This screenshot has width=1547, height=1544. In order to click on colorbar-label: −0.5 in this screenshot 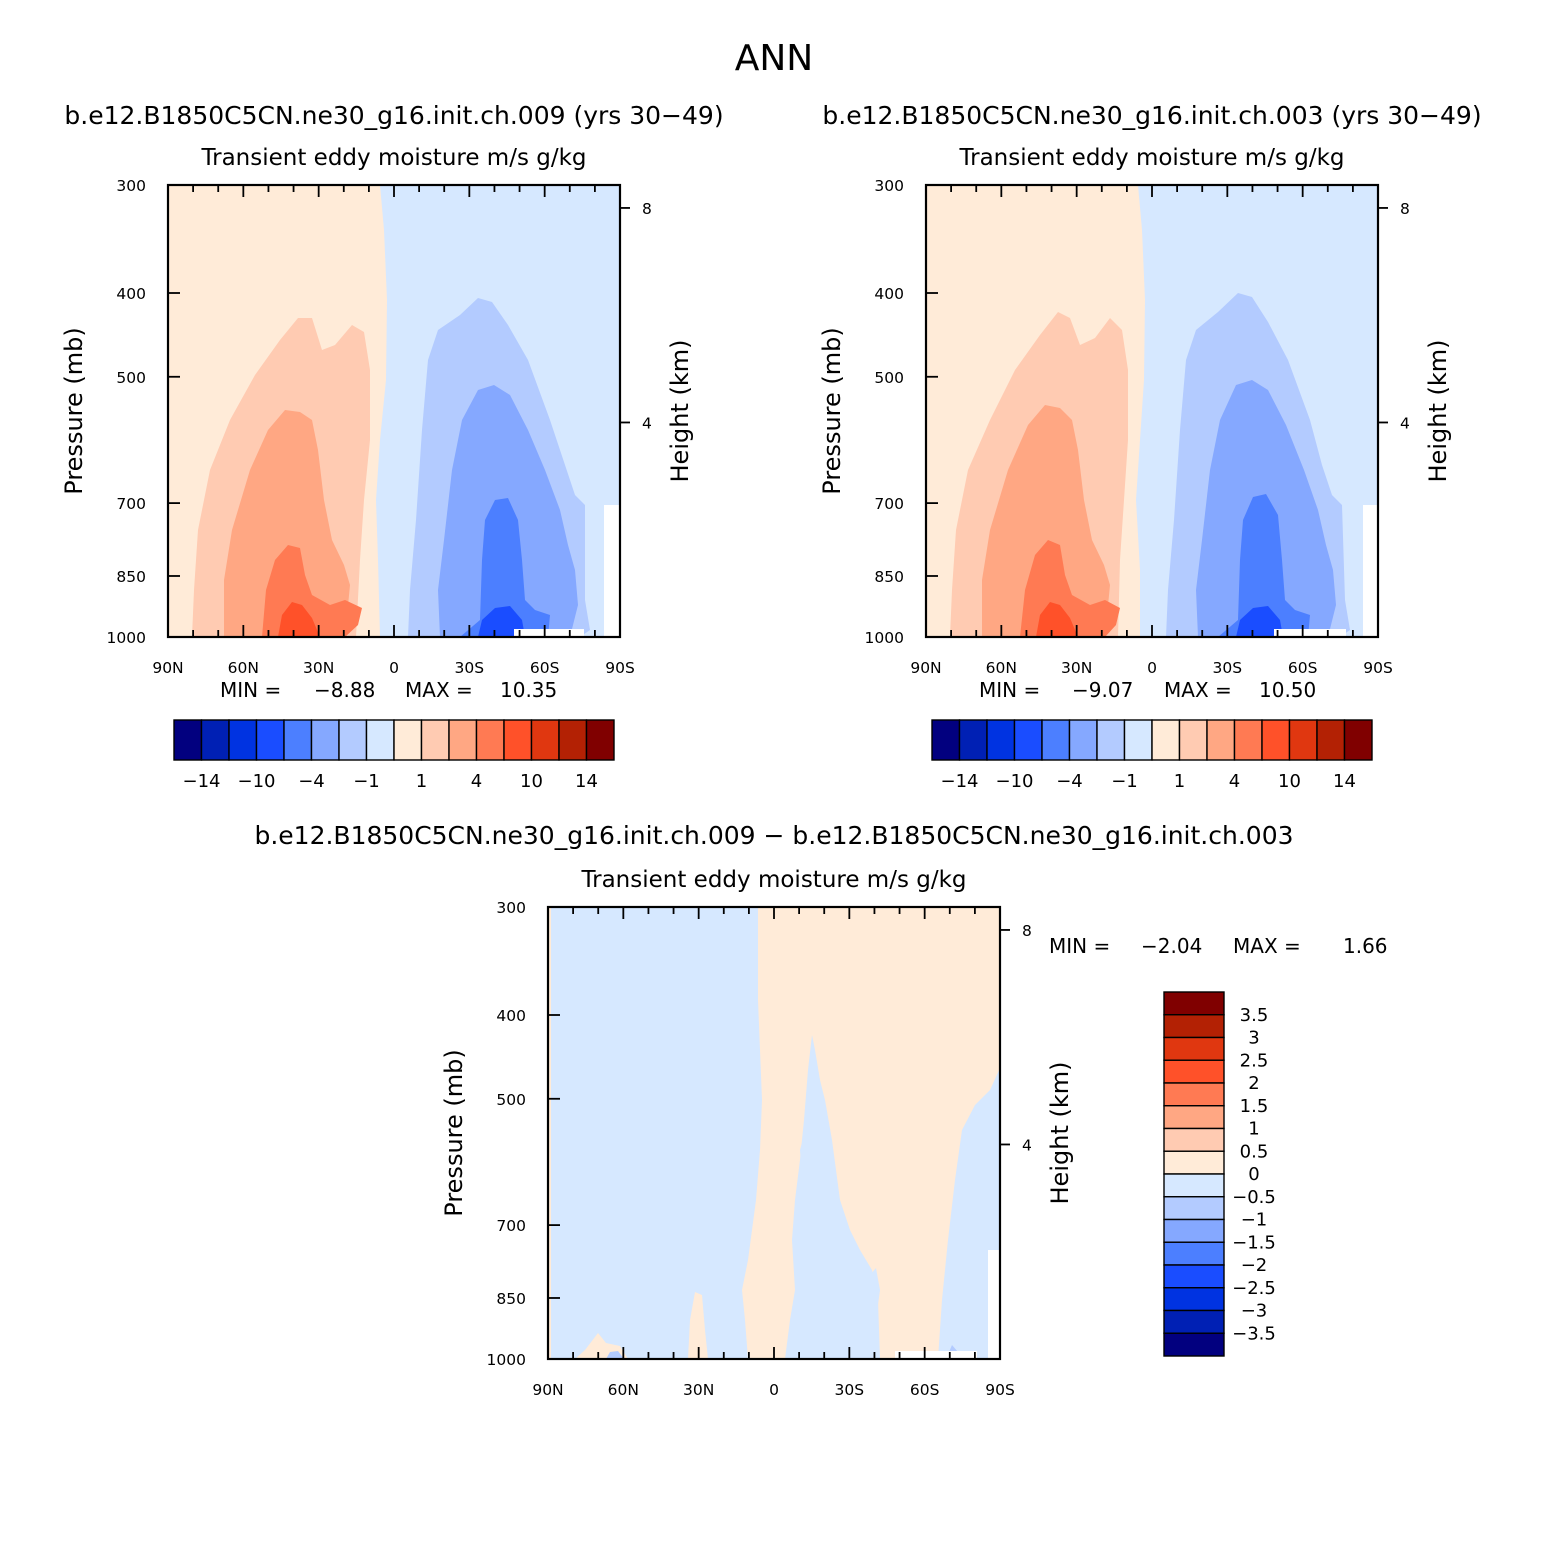, I will do `click(1254, 1197)`.